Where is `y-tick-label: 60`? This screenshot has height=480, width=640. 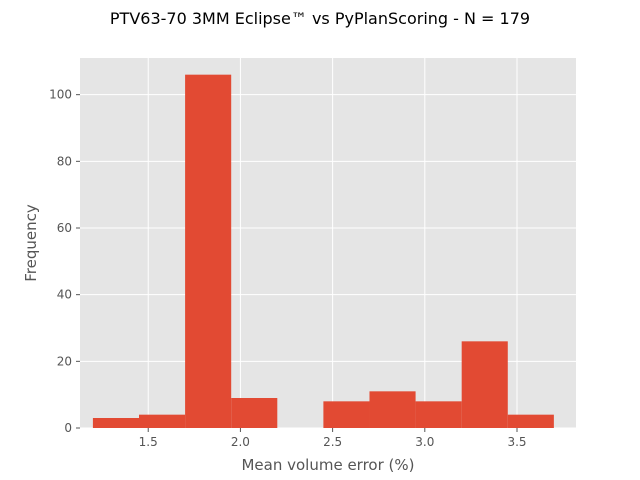
y-tick-label: 60 is located at coordinates (64, 228).